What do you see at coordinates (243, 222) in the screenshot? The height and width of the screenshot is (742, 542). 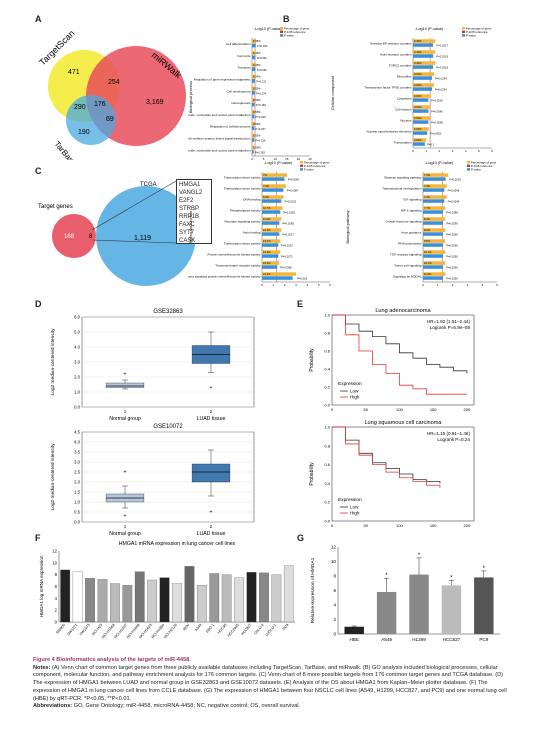 I see `go-term-label: Receptor signaling activity` at bounding box center [243, 222].